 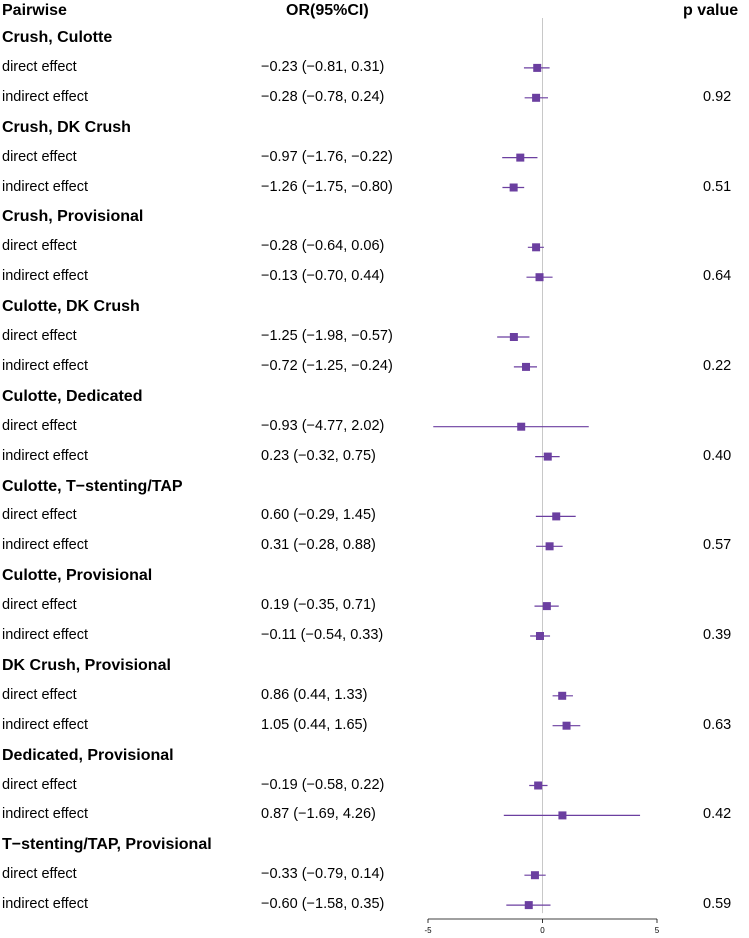 I want to click on estimate-ci-text: 0.87 (−1.69, 4.26), so click(x=318, y=814).